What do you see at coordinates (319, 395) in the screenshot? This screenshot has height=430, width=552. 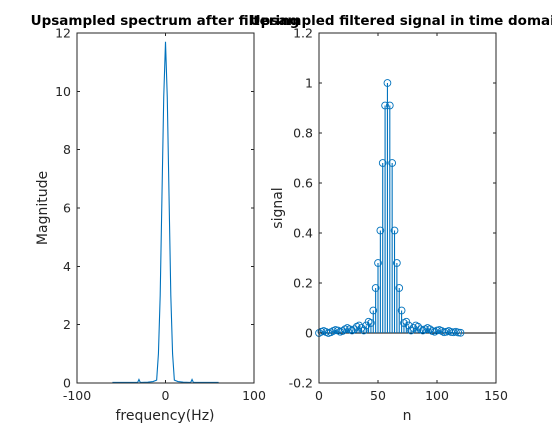 I see `signal-xtick-label: 0` at bounding box center [319, 395].